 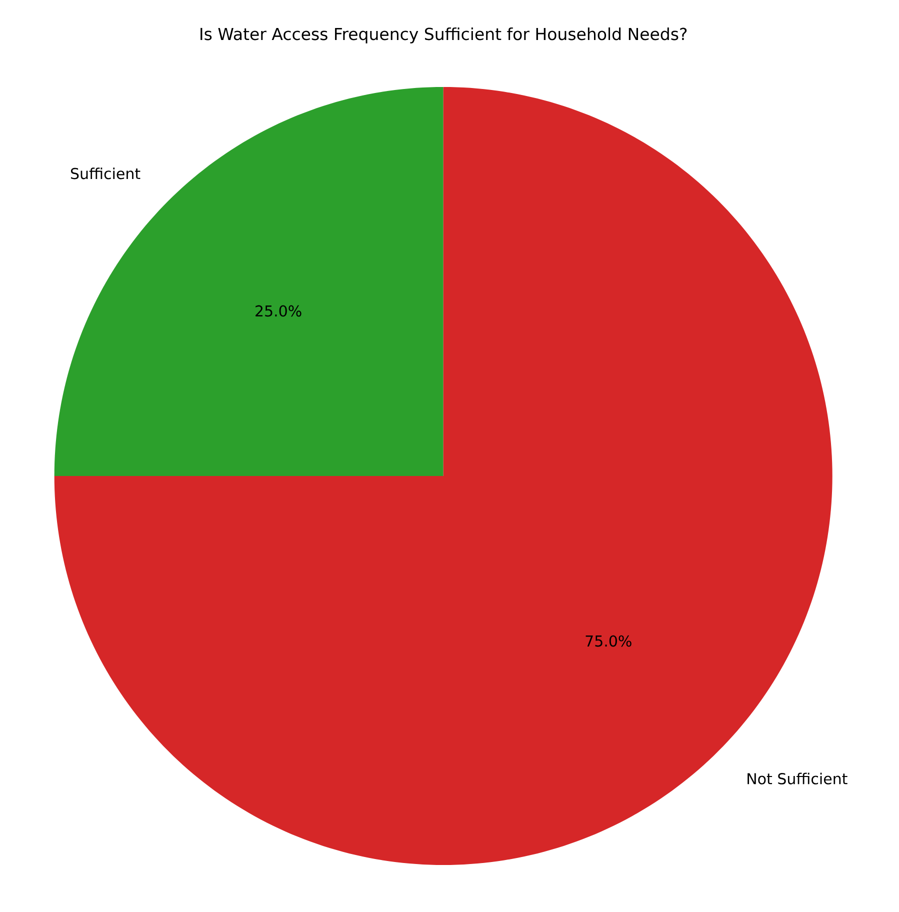 What do you see at coordinates (443, 35) in the screenshot?
I see `chart-title: Is Water Access Frequency Sufficient for Household Needs?` at bounding box center [443, 35].